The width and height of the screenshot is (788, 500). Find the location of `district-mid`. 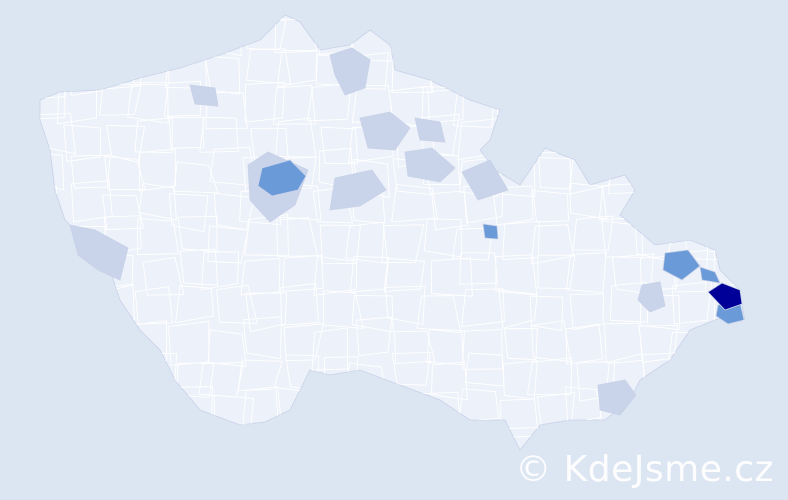

district-mid is located at coordinates (490, 231).